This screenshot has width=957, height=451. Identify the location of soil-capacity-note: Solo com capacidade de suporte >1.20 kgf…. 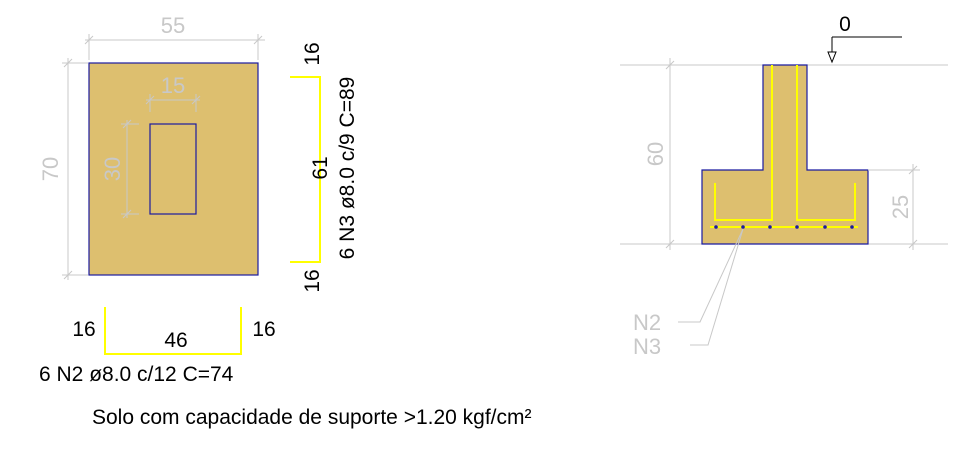
(312, 417).